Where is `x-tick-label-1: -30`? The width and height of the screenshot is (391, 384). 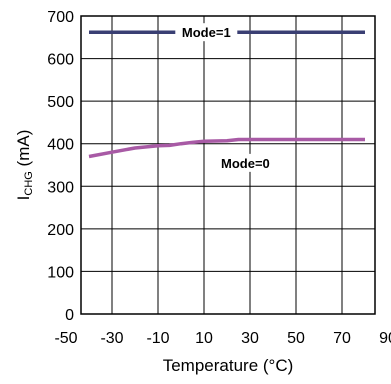 x-tick-label-1: -30 is located at coordinates (111, 338).